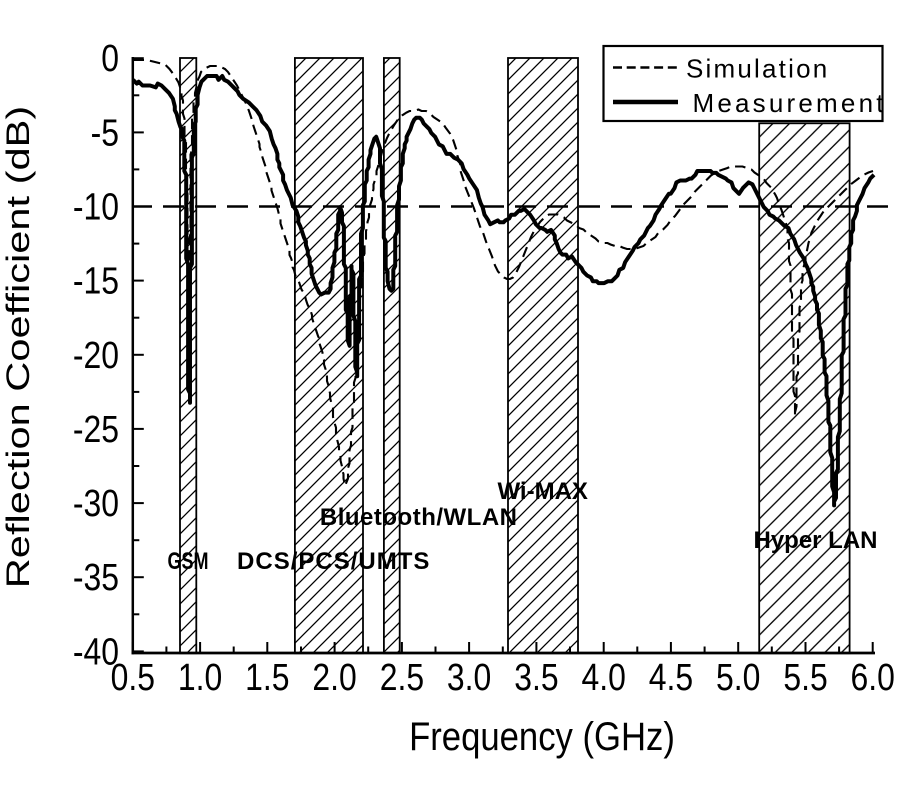  What do you see at coordinates (738, 677) in the screenshot?
I see `svg-text: 5.0` at bounding box center [738, 677].